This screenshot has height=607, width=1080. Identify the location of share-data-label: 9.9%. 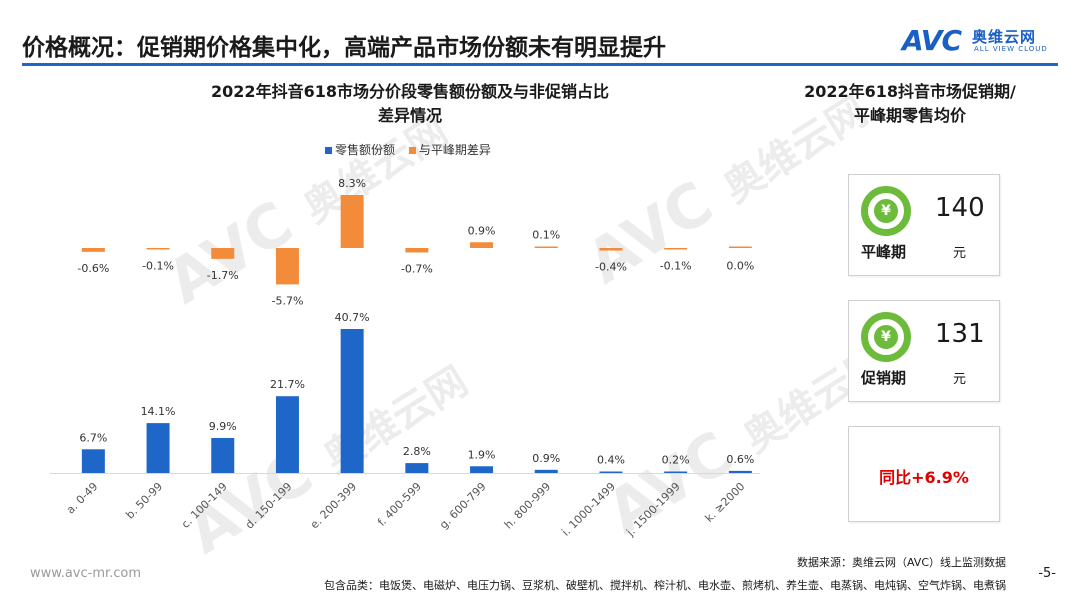
(223, 426).